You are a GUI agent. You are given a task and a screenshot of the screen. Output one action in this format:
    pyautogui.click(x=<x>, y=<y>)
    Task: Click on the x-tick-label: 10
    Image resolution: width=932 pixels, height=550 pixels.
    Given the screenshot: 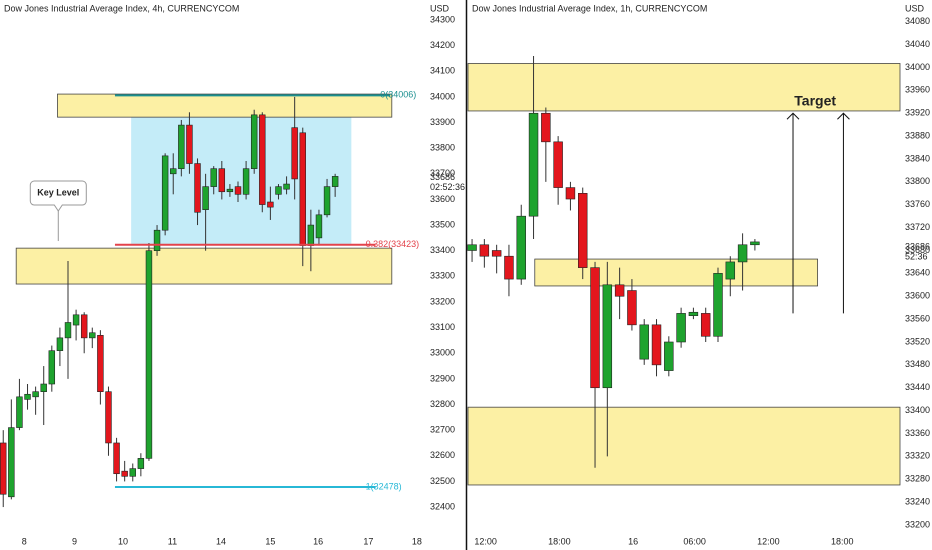 What is the action you would take?
    pyautogui.click(x=123, y=541)
    